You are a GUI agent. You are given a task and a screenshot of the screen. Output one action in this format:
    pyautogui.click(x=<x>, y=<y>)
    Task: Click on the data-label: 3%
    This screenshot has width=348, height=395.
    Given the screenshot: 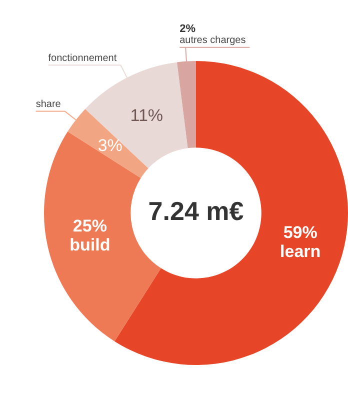 What is the action you would take?
    pyautogui.click(x=110, y=146)
    